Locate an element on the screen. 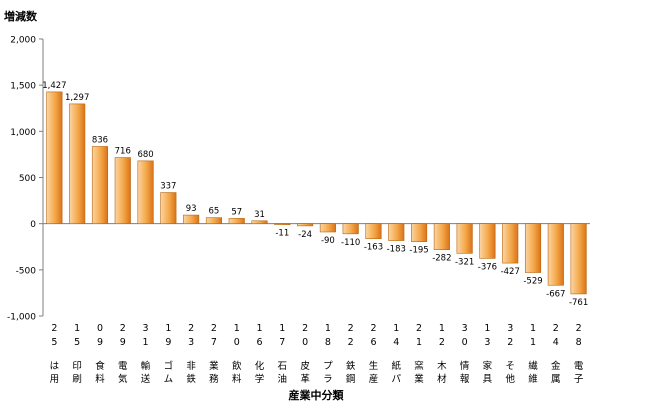  category-code: 6 is located at coordinates (259, 342).